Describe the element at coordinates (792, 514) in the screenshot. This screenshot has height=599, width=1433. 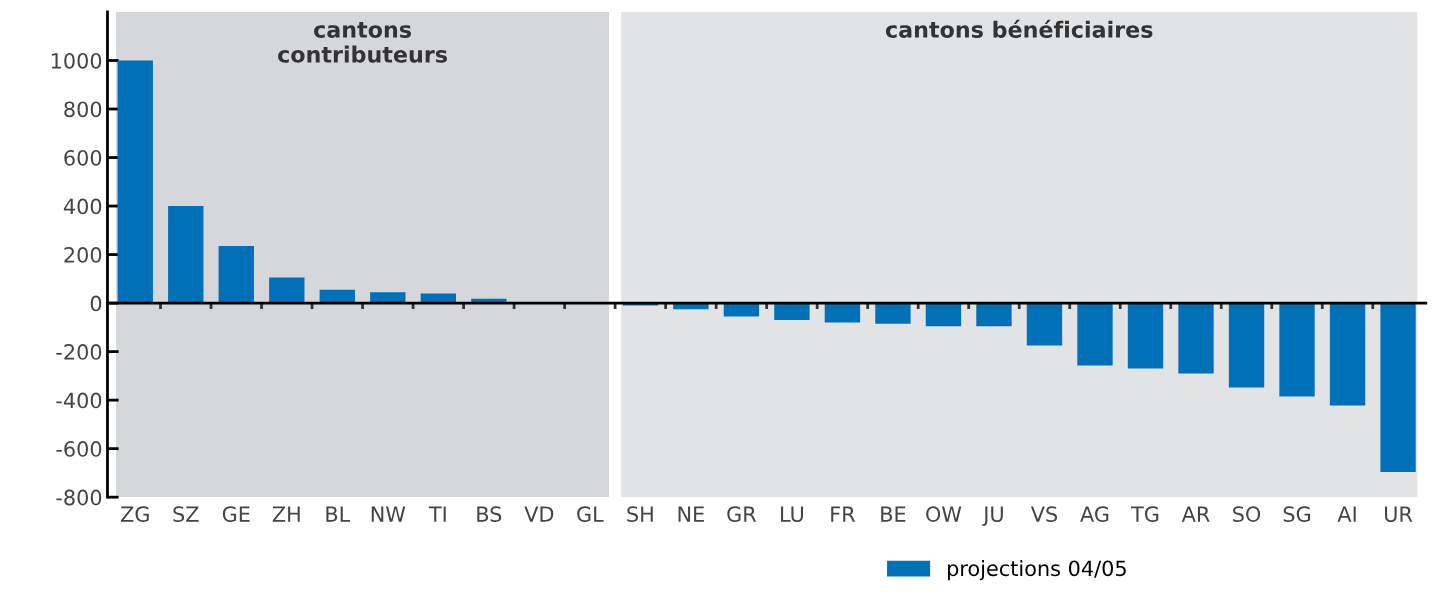
I see `x-tick-label: LU` at that location.